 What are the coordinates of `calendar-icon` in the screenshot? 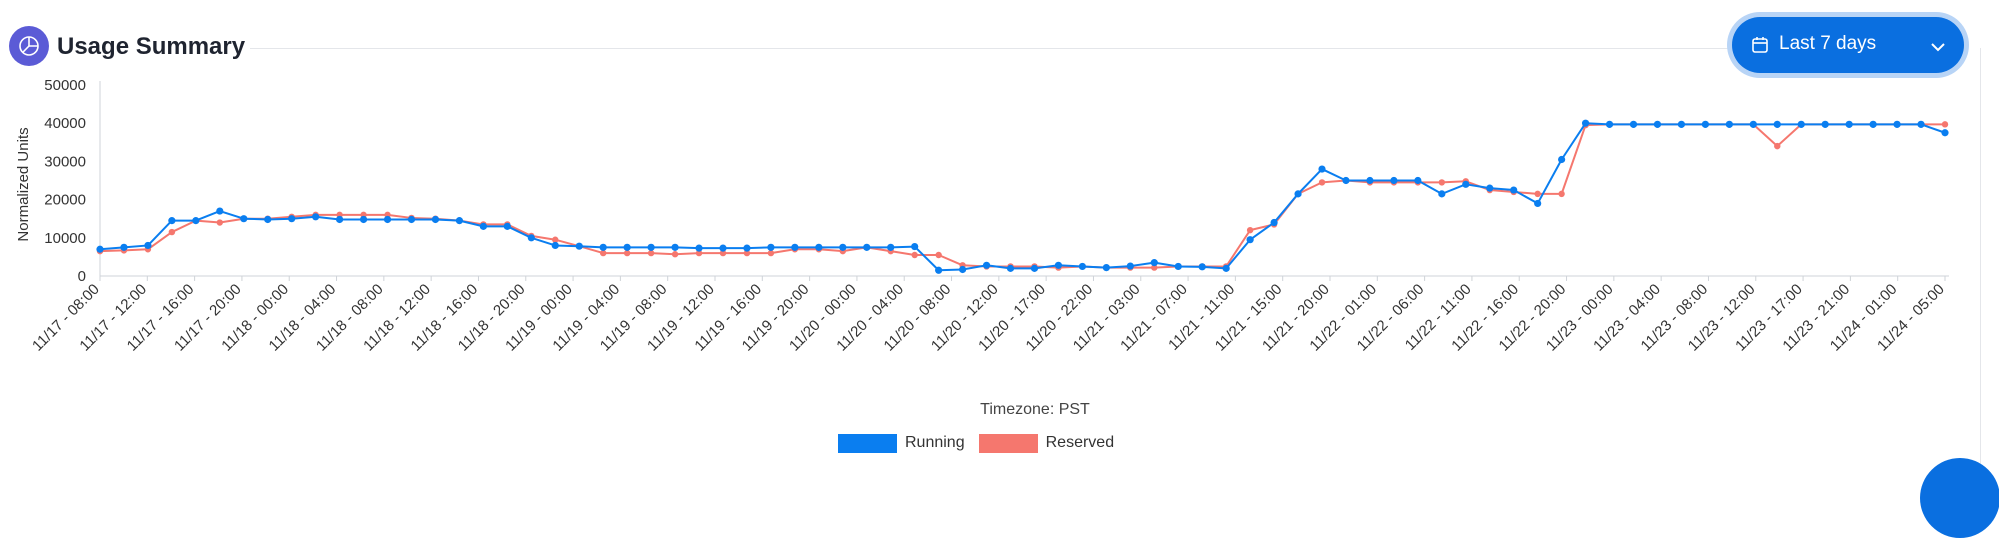 It's located at (1760, 47).